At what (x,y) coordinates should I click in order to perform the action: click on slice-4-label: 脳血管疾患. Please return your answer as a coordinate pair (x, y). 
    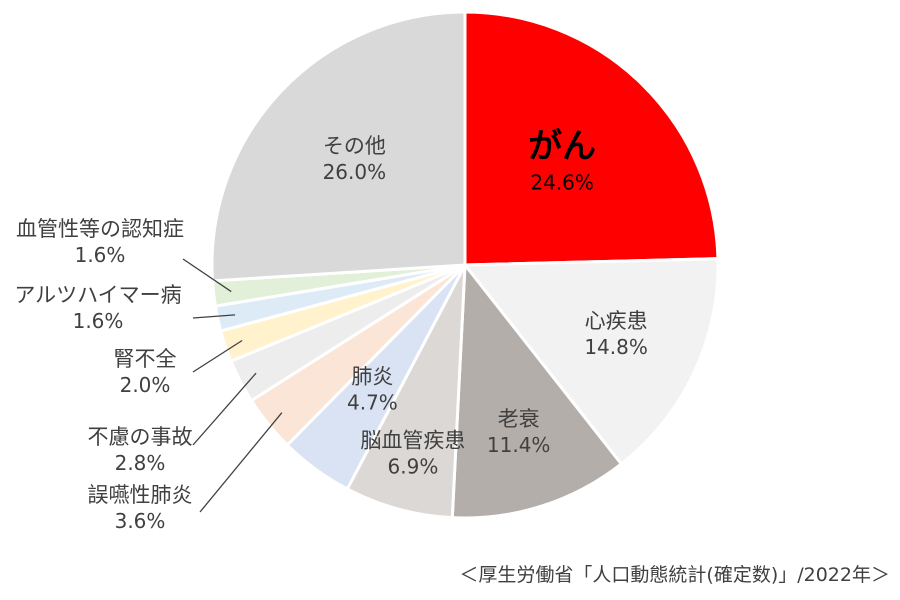
    Looking at the image, I should click on (412, 440).